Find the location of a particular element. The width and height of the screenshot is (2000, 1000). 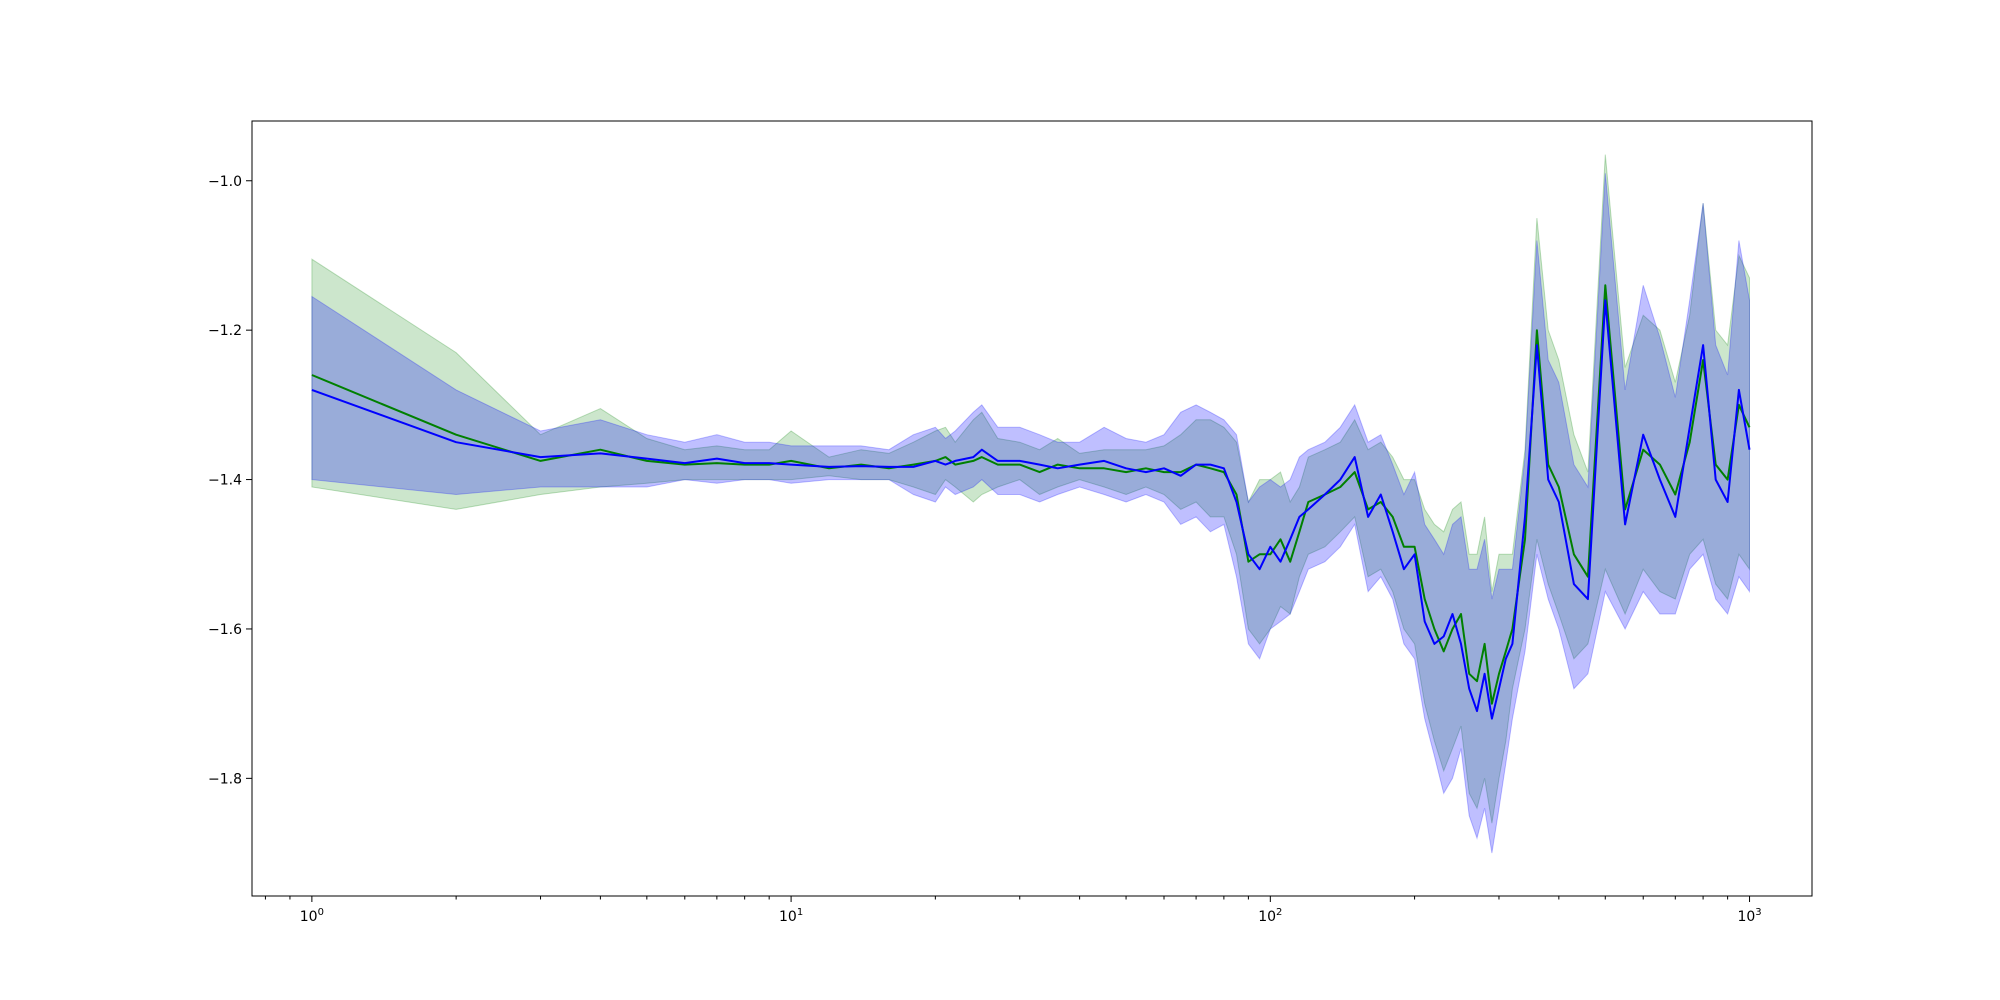

y-tick-label: −1.4 is located at coordinates (225, 481).